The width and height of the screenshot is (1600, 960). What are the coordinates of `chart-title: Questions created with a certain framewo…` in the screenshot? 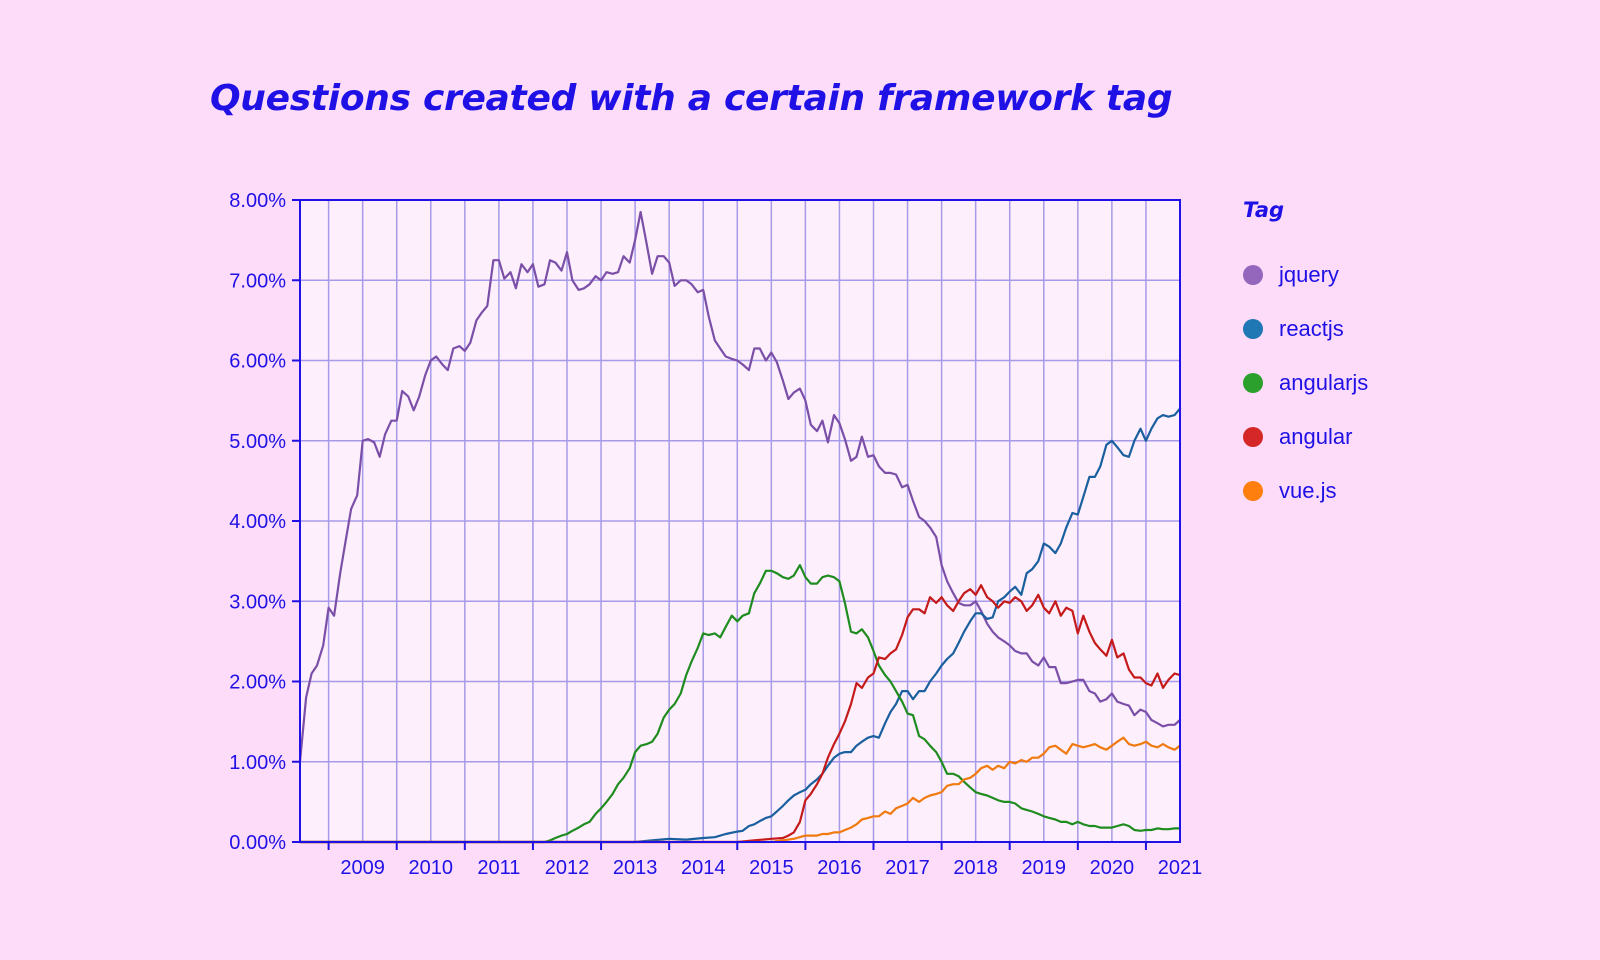 It's located at (691, 98).